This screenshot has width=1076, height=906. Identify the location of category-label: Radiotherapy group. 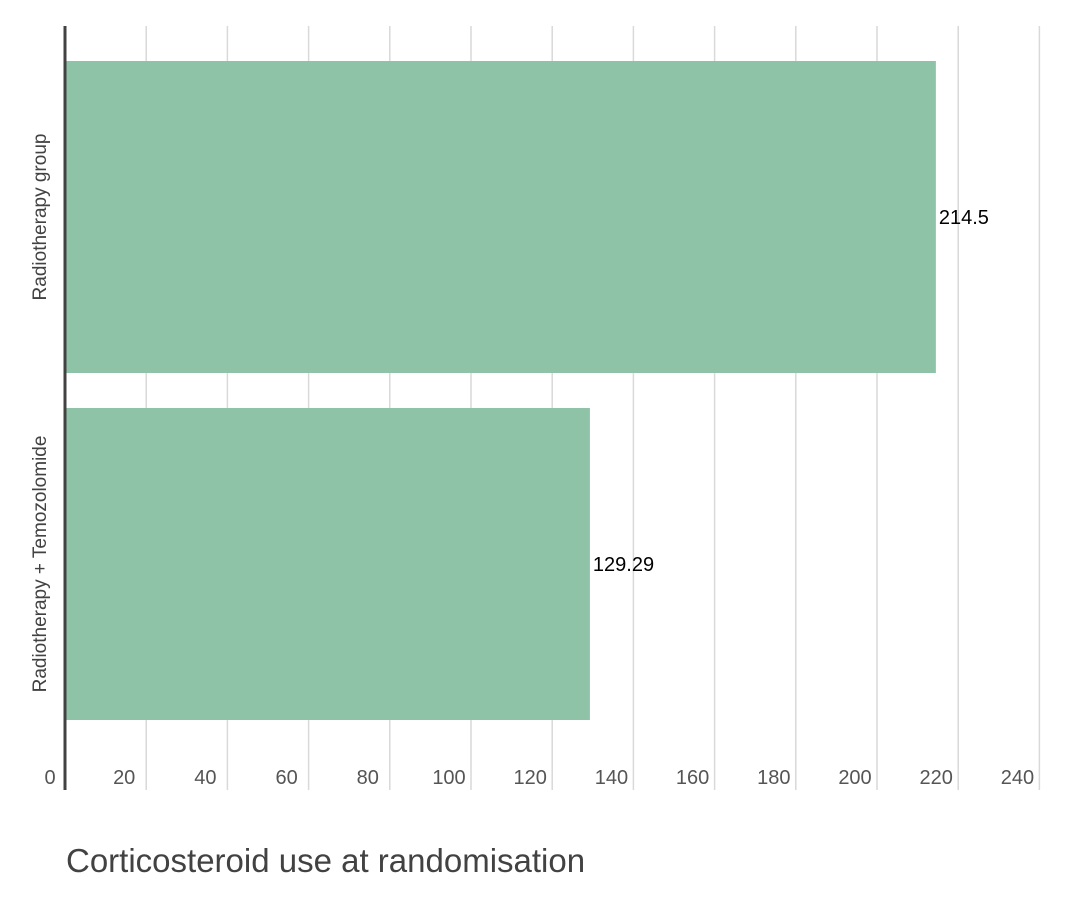
(40, 217).